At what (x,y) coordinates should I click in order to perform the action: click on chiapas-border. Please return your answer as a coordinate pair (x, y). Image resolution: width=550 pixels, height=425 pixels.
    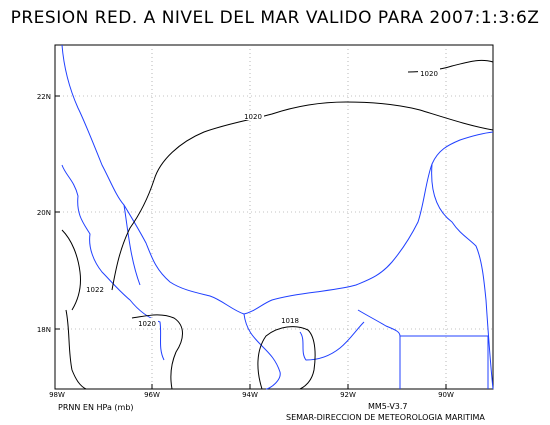
    Looking at the image, I should click on (332, 341).